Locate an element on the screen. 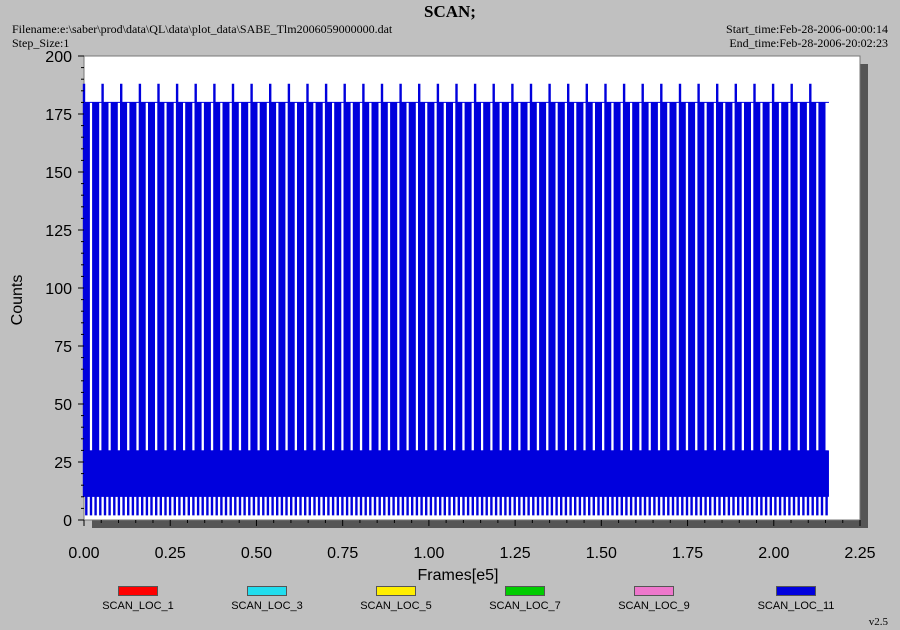 Image resolution: width=900 pixels, height=630 pixels. y-axis-label: Counts is located at coordinates (17, 300).